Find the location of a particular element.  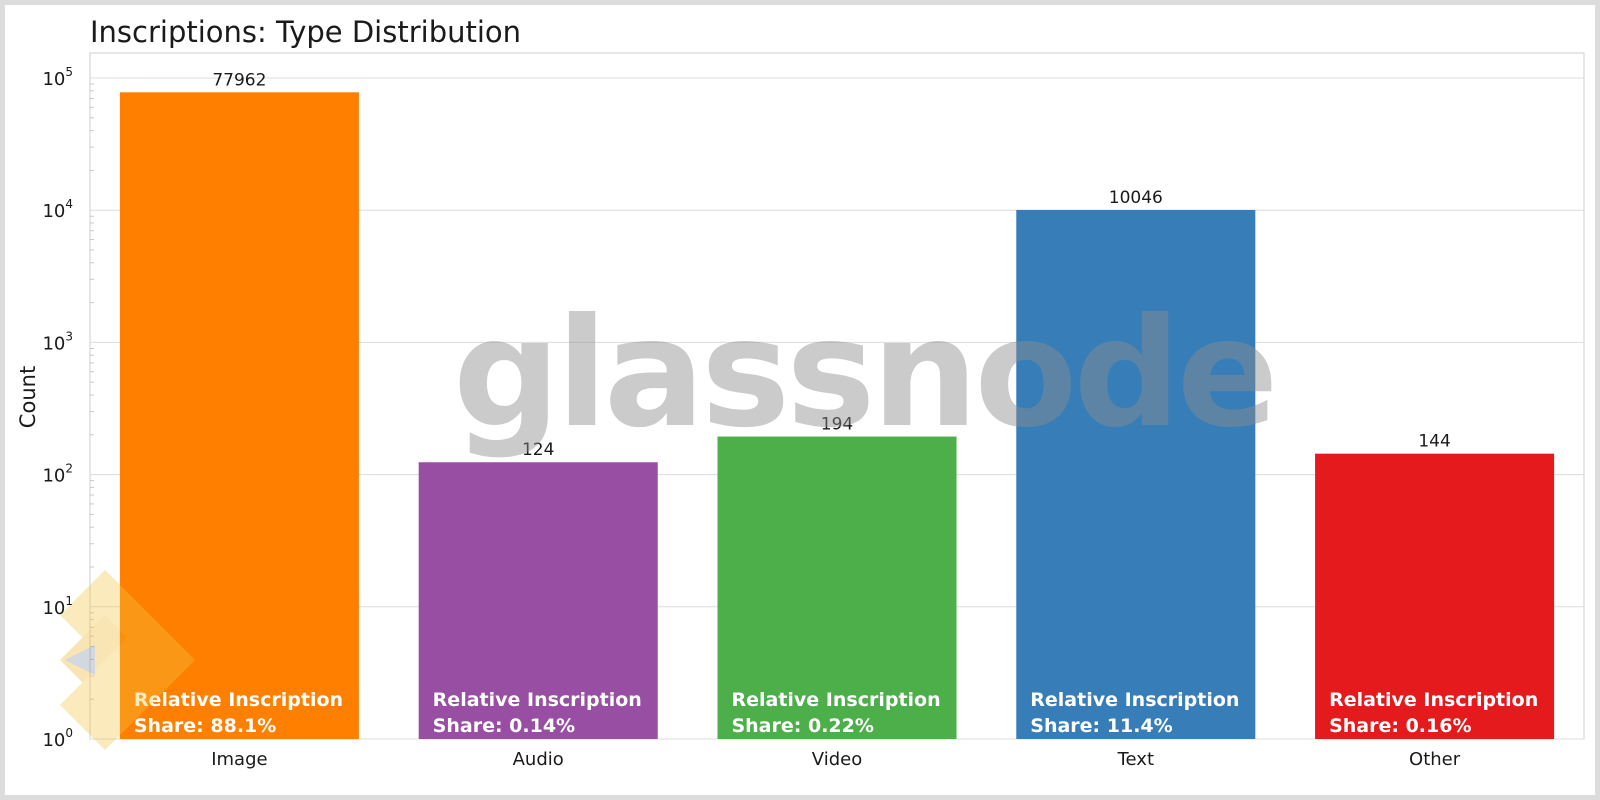

share-label-value: Share: 0.16% is located at coordinates (1400, 726).